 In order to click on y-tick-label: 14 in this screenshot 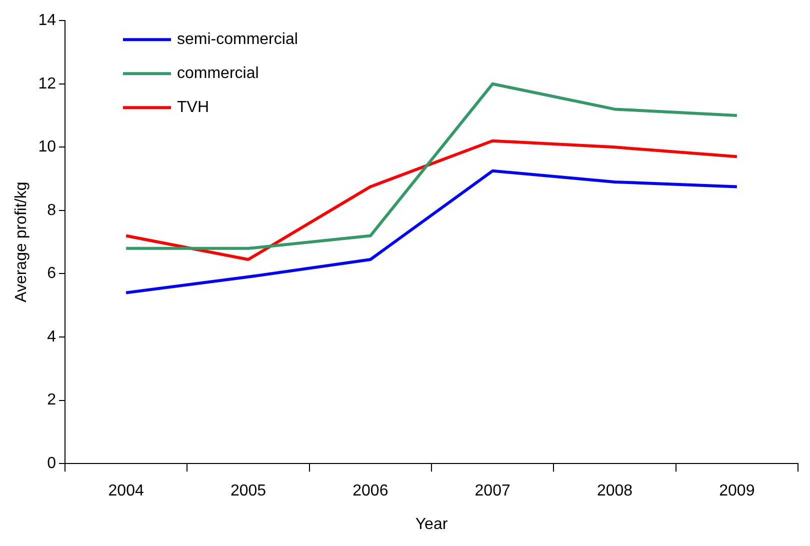, I will do `click(47, 21)`.